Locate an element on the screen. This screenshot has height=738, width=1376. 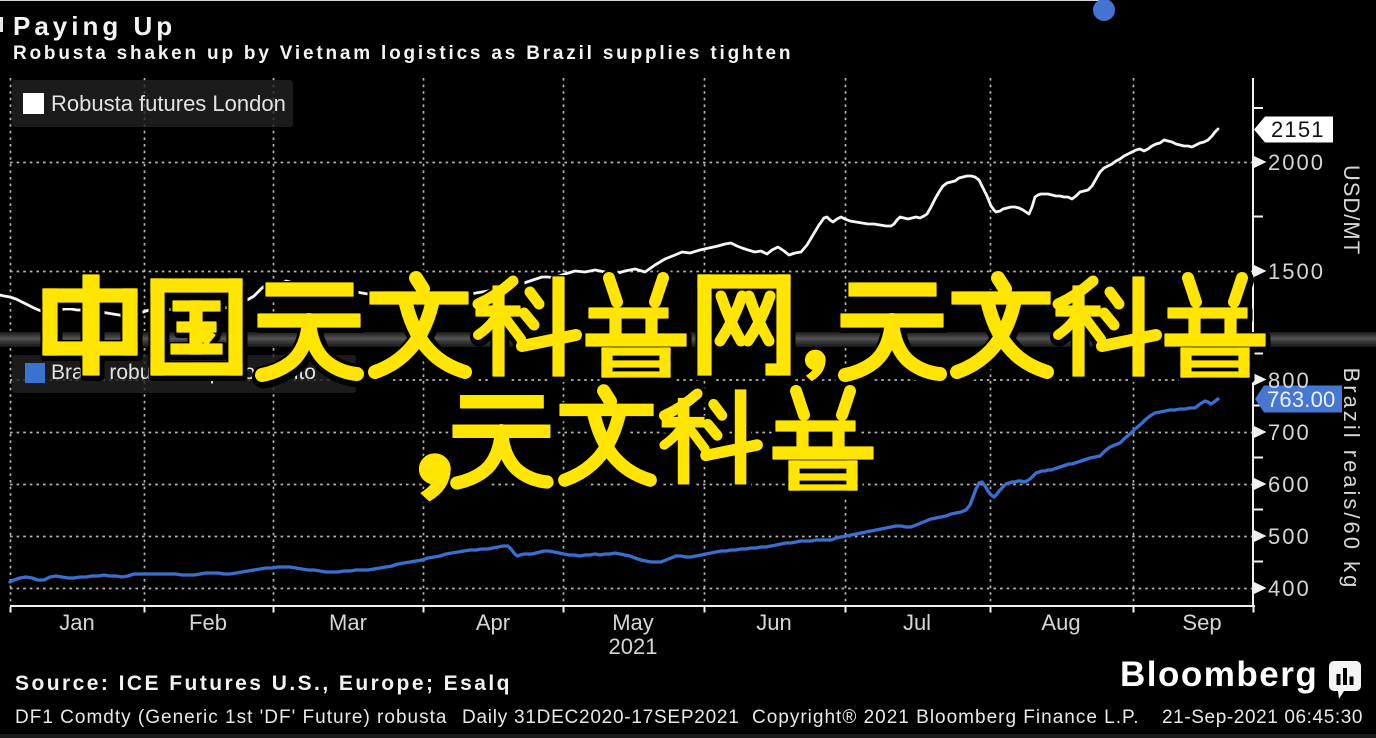
svg-text: Brazil reais/60 kg is located at coordinates (1351, 479).